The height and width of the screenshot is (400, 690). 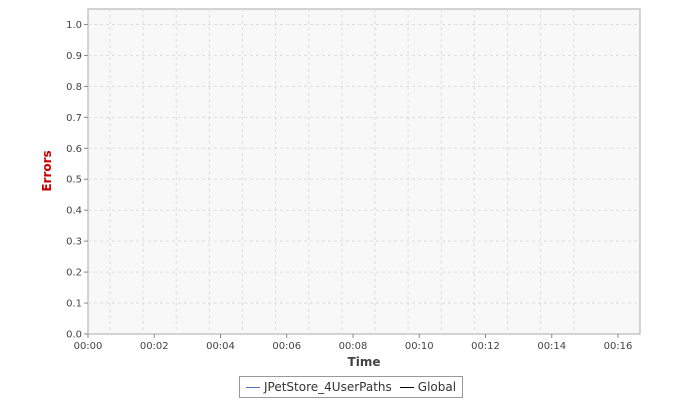 What do you see at coordinates (88, 346) in the screenshot?
I see `x-tick-label: 00:00` at bounding box center [88, 346].